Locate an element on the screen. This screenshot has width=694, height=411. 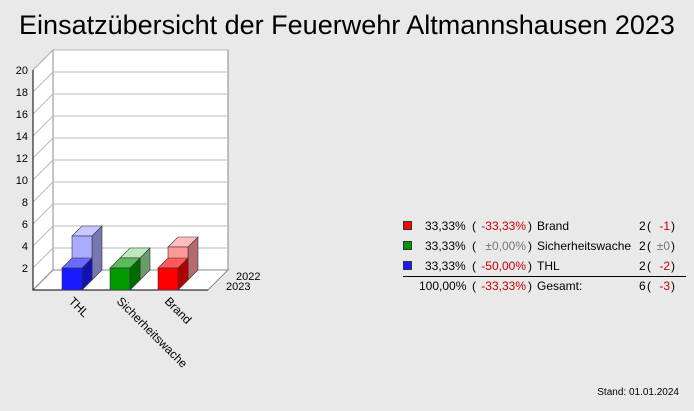
bar-thl-2023 is located at coordinates (72, 279).